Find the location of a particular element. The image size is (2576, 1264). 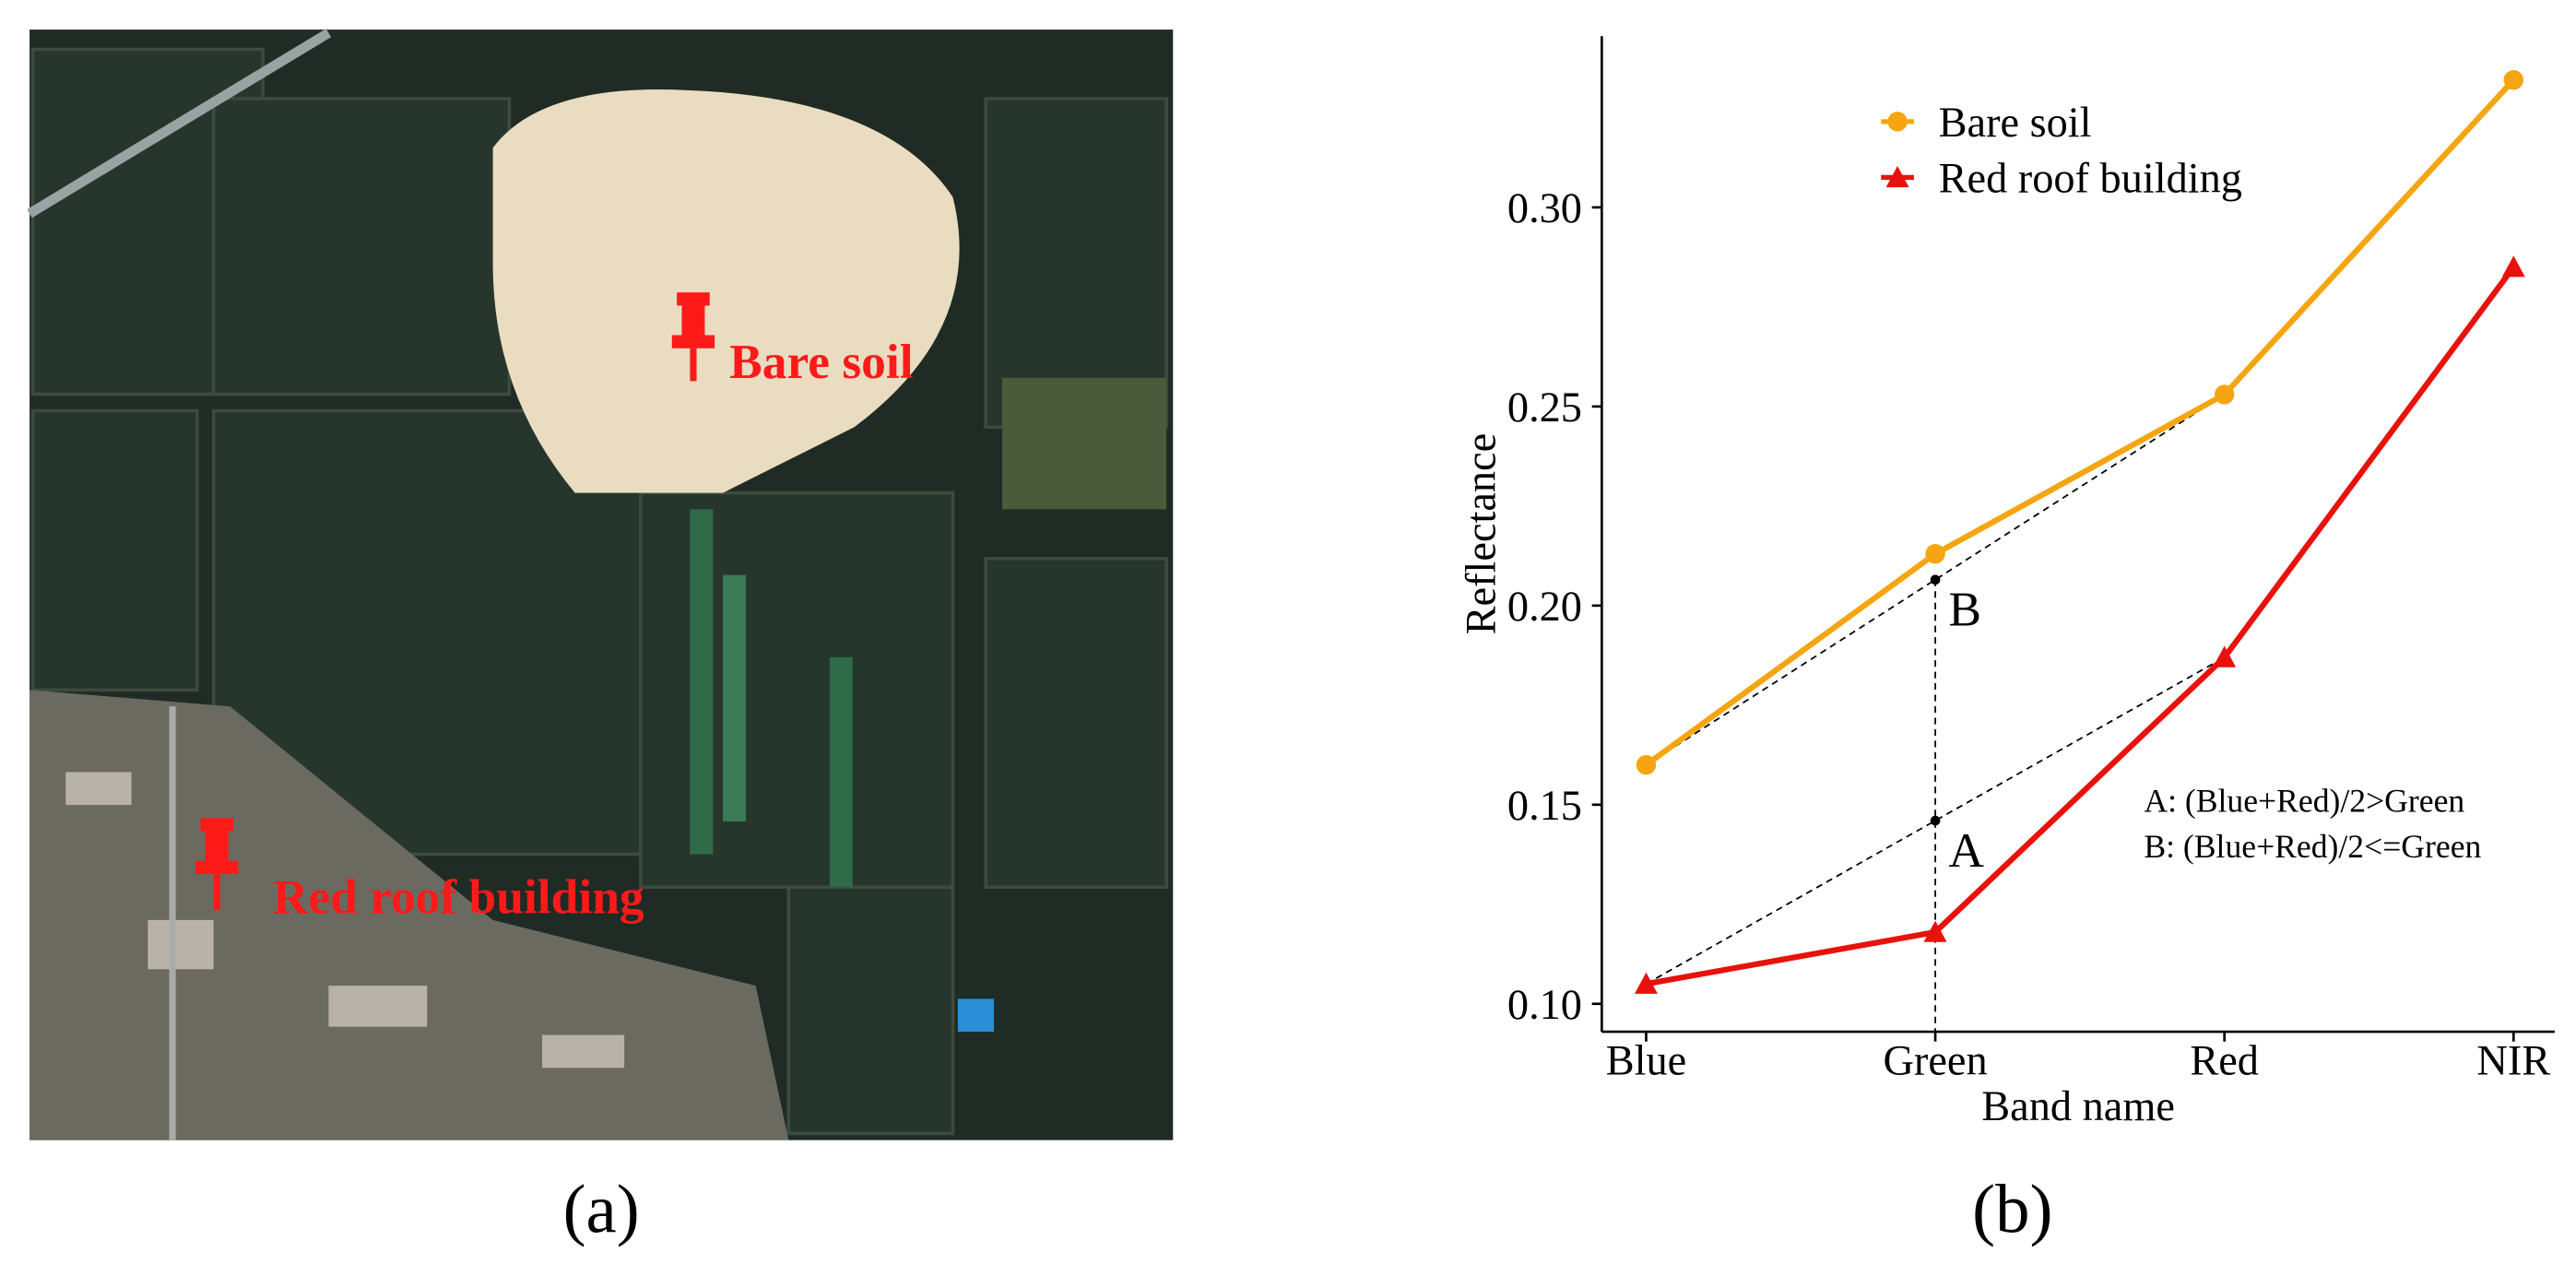

note: A: (Blue+Red)/2>Green is located at coordinates (2304, 800).